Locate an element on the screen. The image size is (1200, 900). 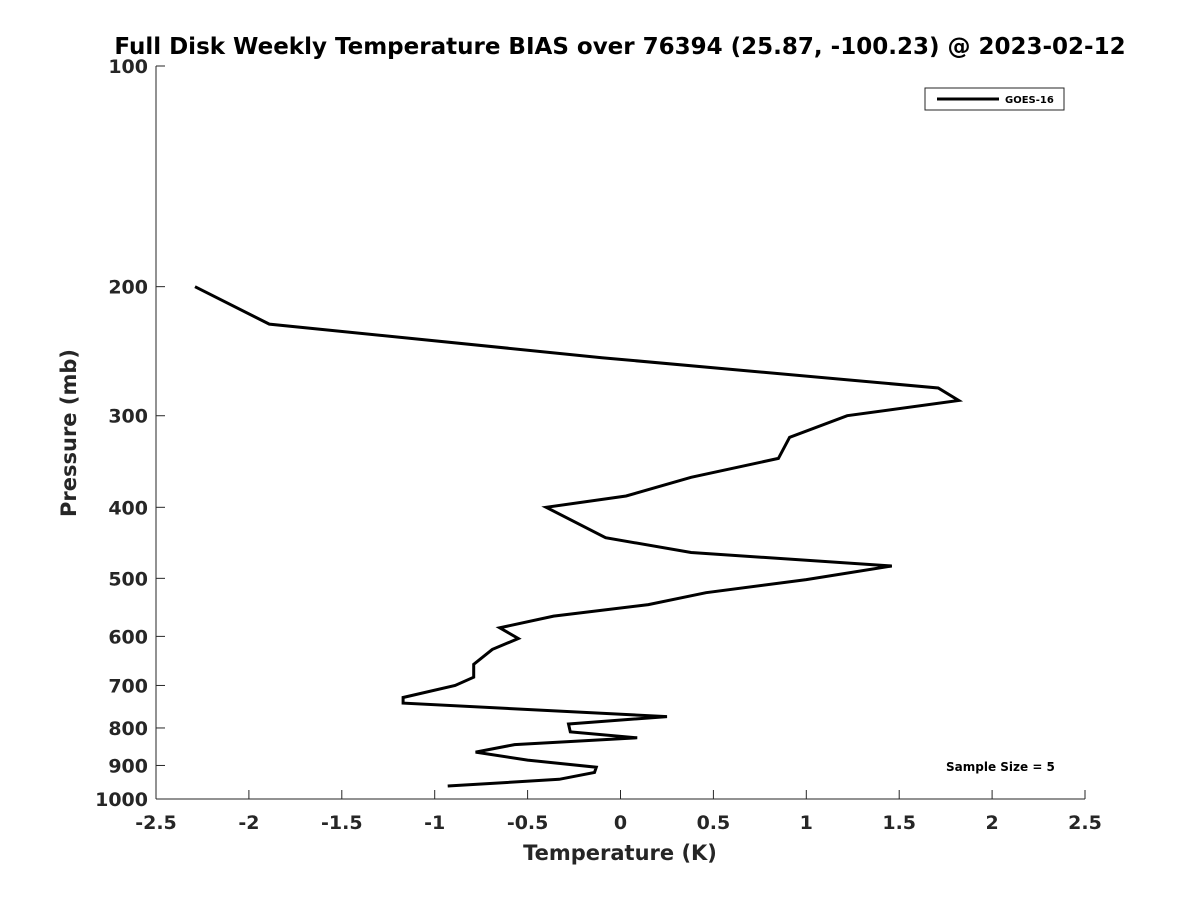
x-tick-label: 2 is located at coordinates (991, 823).